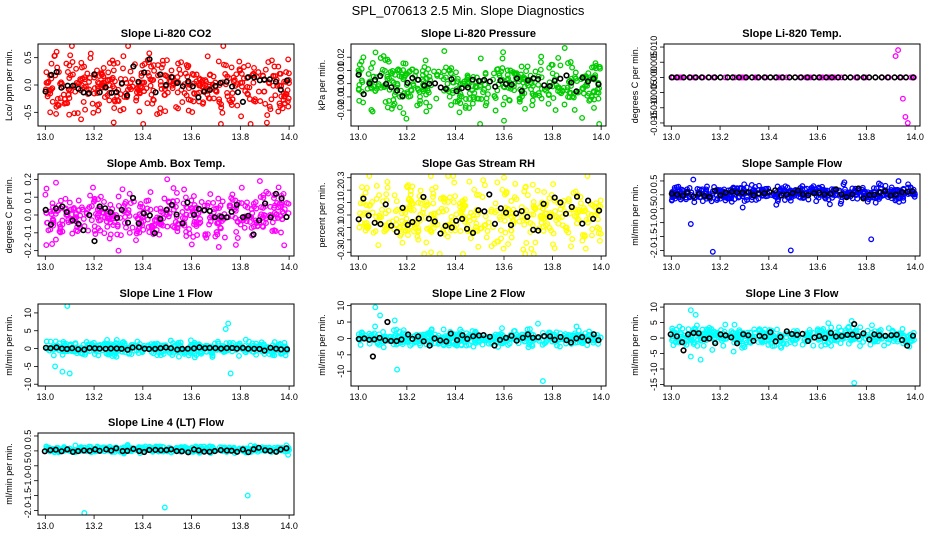 The width and height of the screenshot is (936, 545). I want to click on x-tick-label: 13.0, so click(672, 137).